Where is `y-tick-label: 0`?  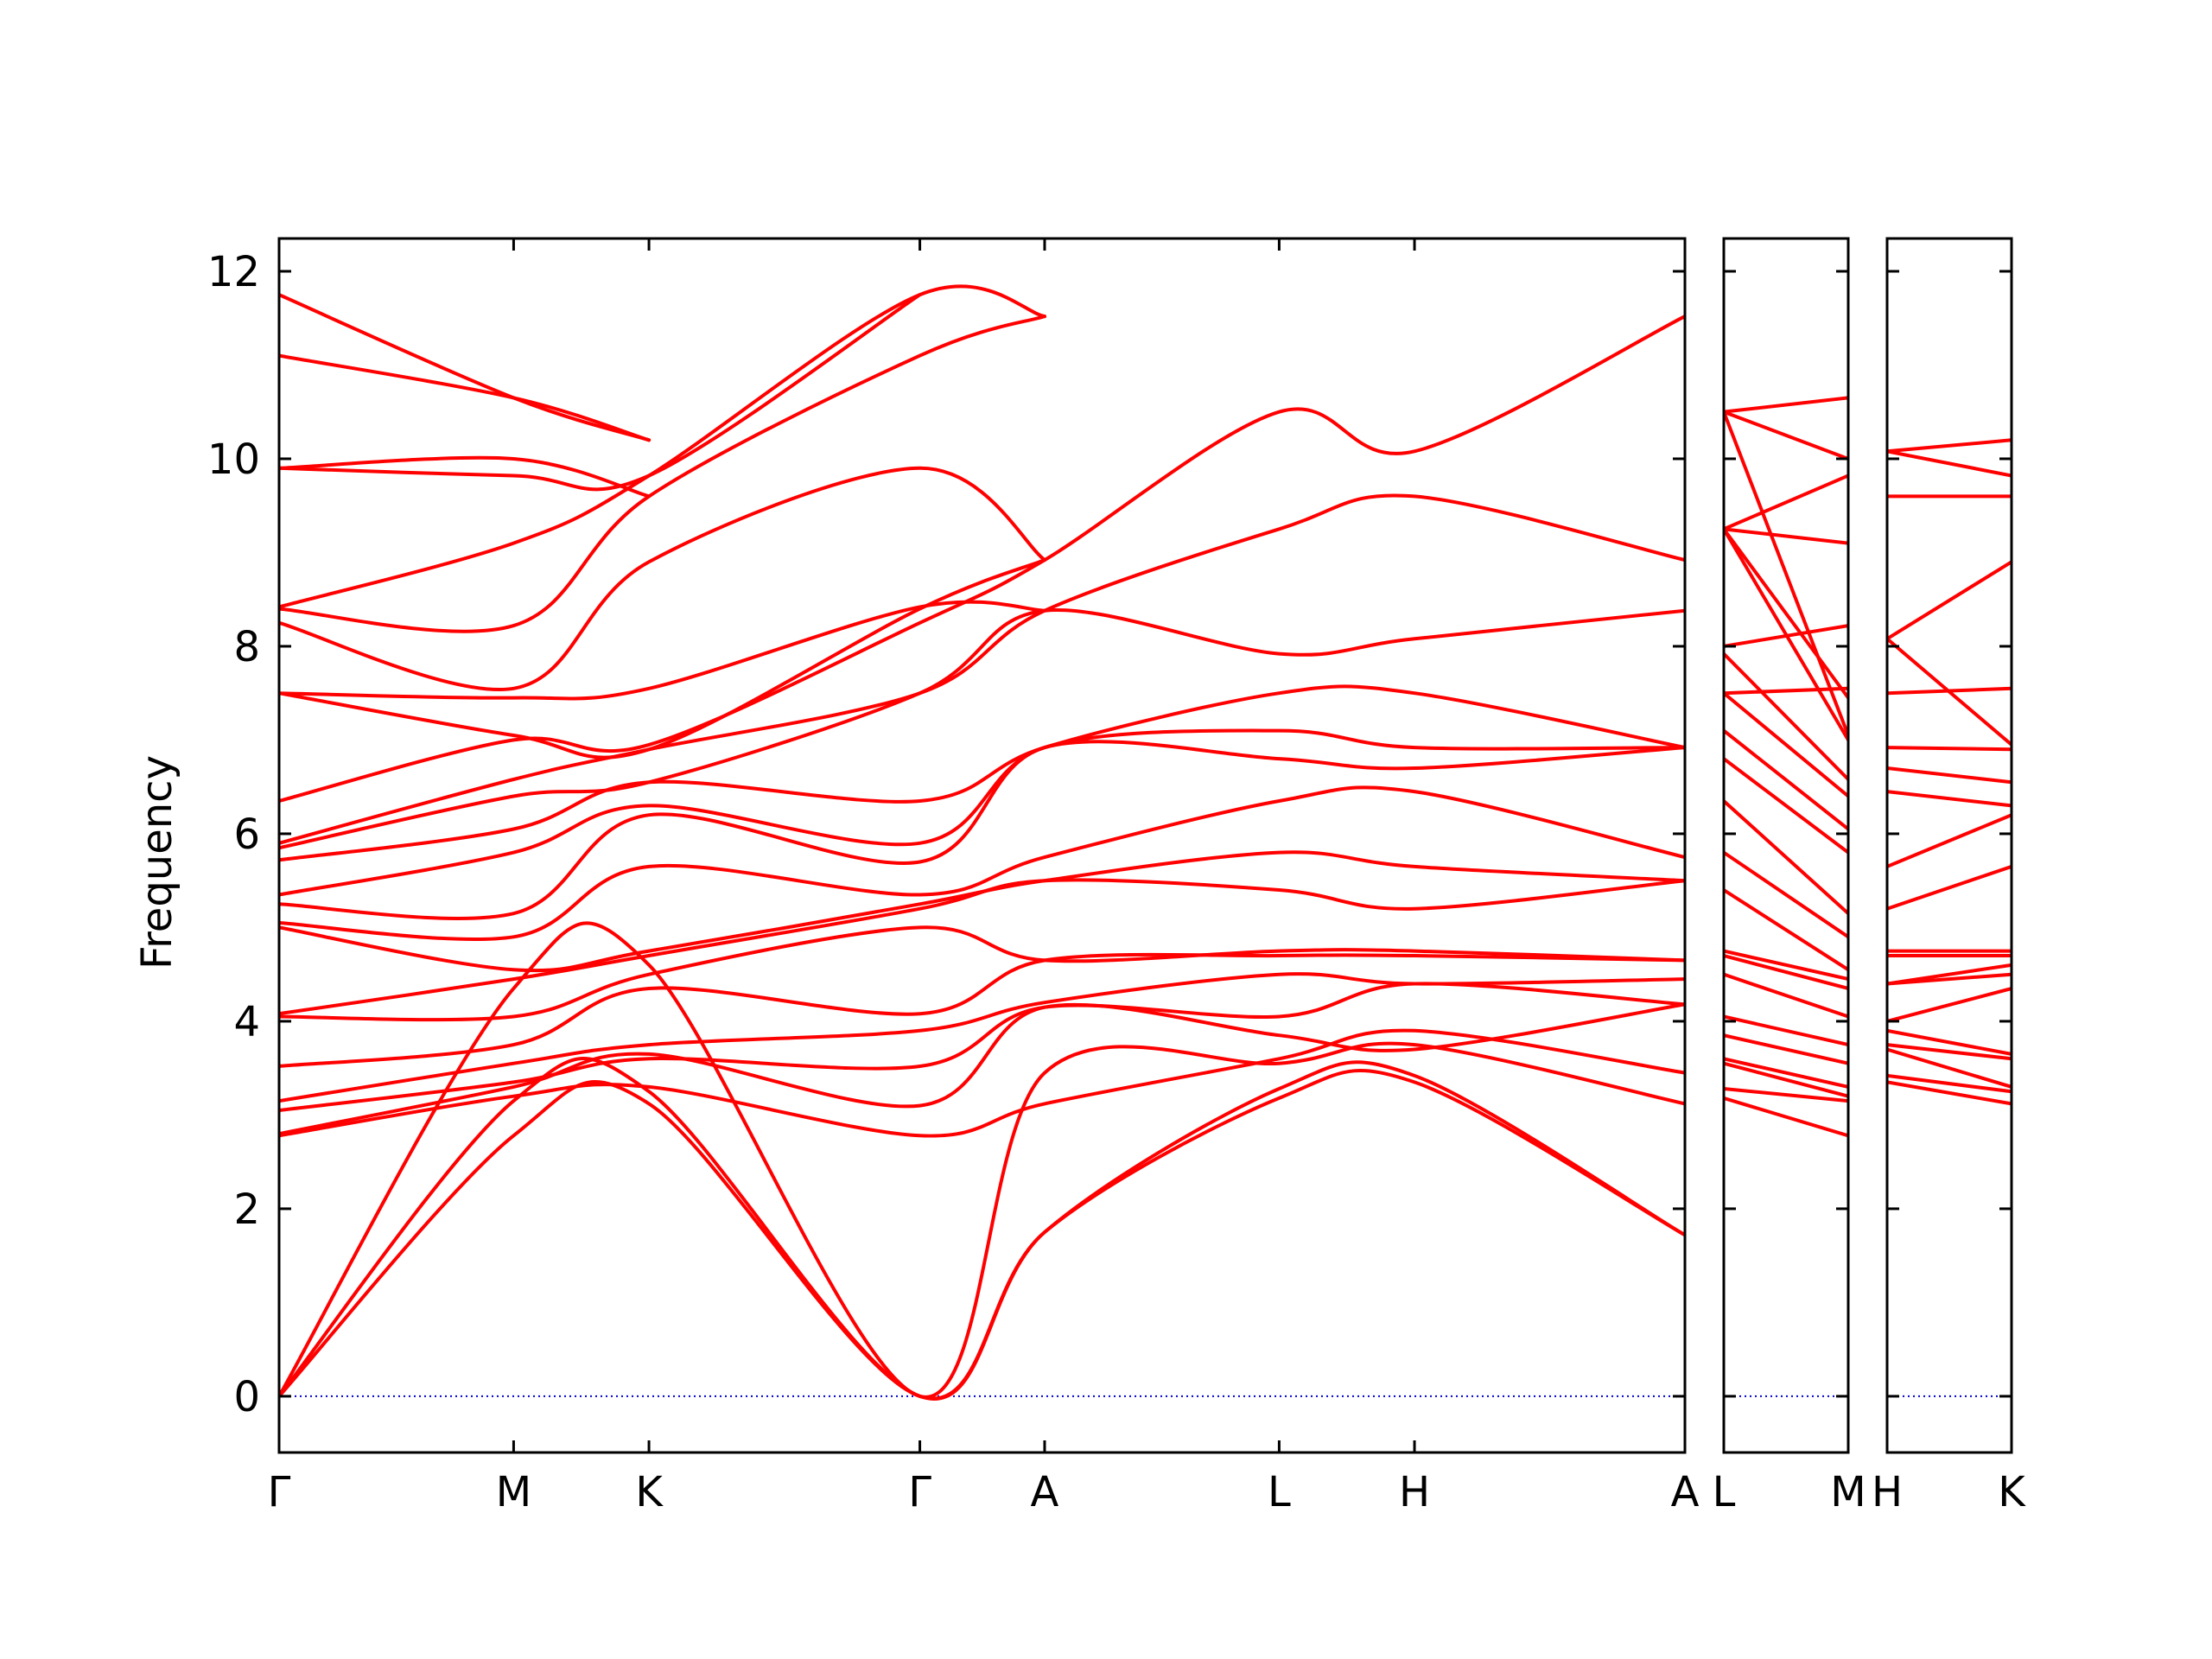
y-tick-label: 0 is located at coordinates (246, 1397).